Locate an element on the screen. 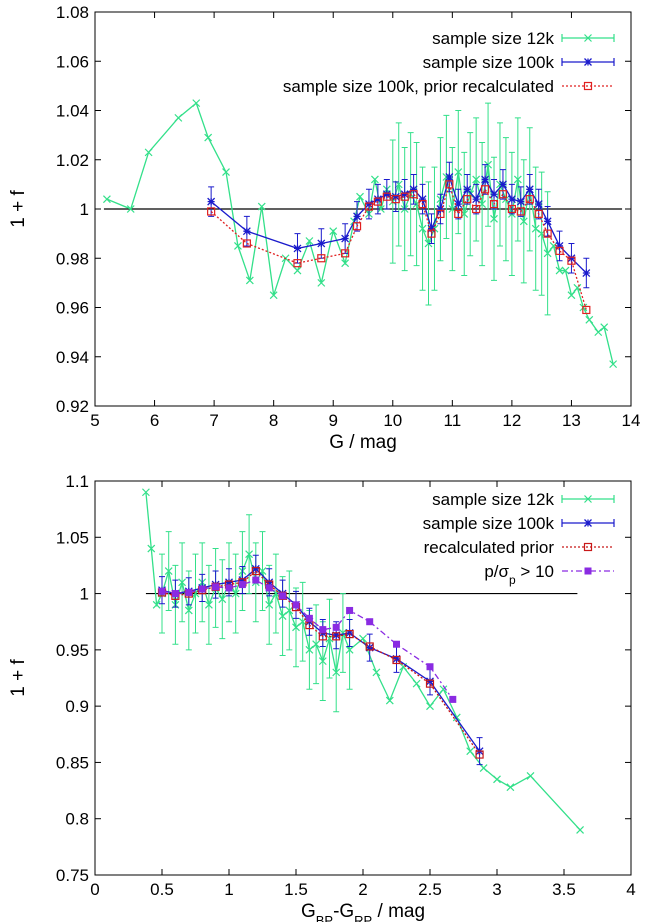 This screenshot has height=922, width=648. x-tick-label: 10 is located at coordinates (392, 420).